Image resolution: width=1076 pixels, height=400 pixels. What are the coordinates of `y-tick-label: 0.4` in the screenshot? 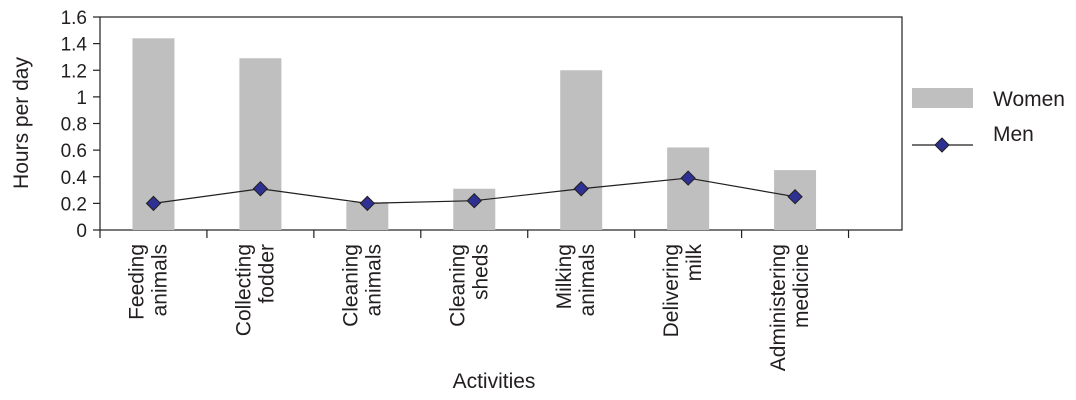 It's located at (74, 178).